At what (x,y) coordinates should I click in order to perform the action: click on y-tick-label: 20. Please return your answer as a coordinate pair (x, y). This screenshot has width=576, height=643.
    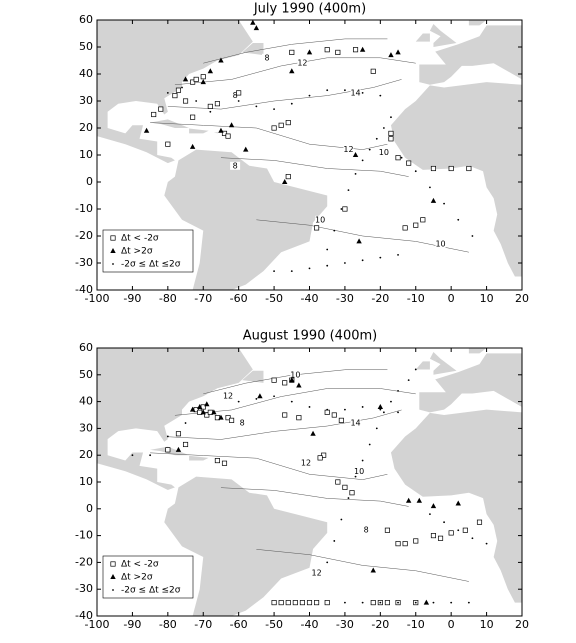
    Looking at the image, I should click on (86, 454).